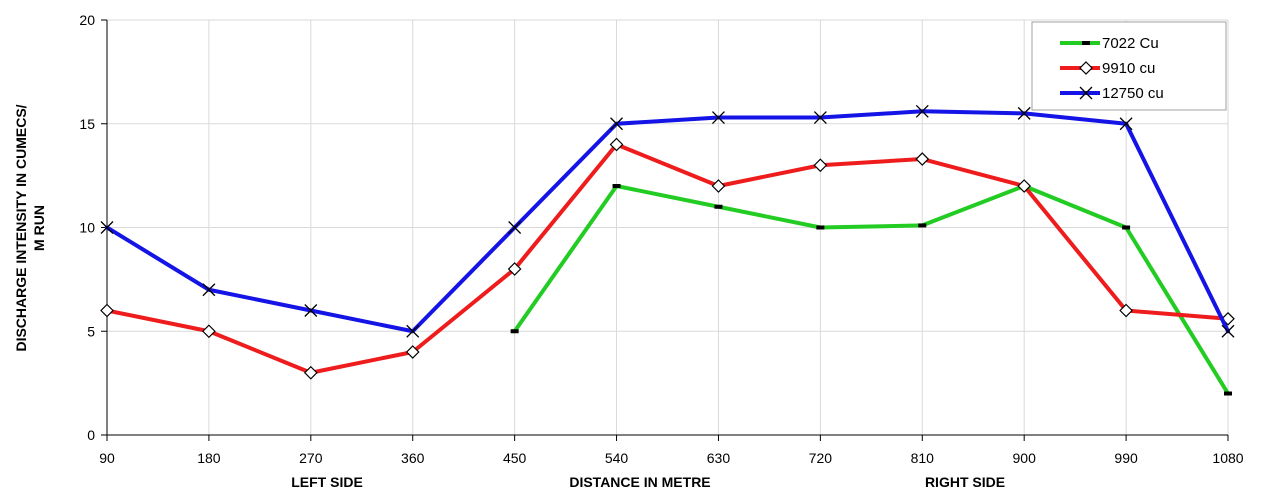  I want to click on y-tick-label: 0, so click(91, 435).